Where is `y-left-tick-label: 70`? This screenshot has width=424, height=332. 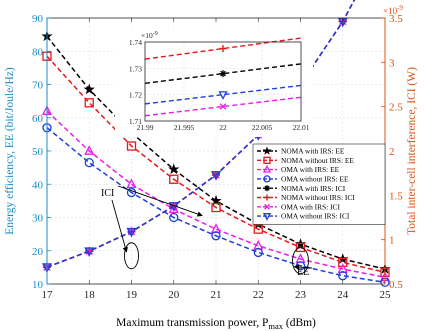 y-left-tick-label: 70 is located at coordinates (38, 86).